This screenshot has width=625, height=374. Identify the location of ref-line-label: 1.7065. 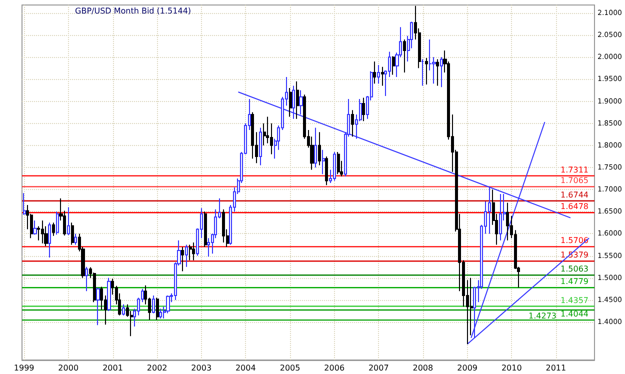
(574, 181).